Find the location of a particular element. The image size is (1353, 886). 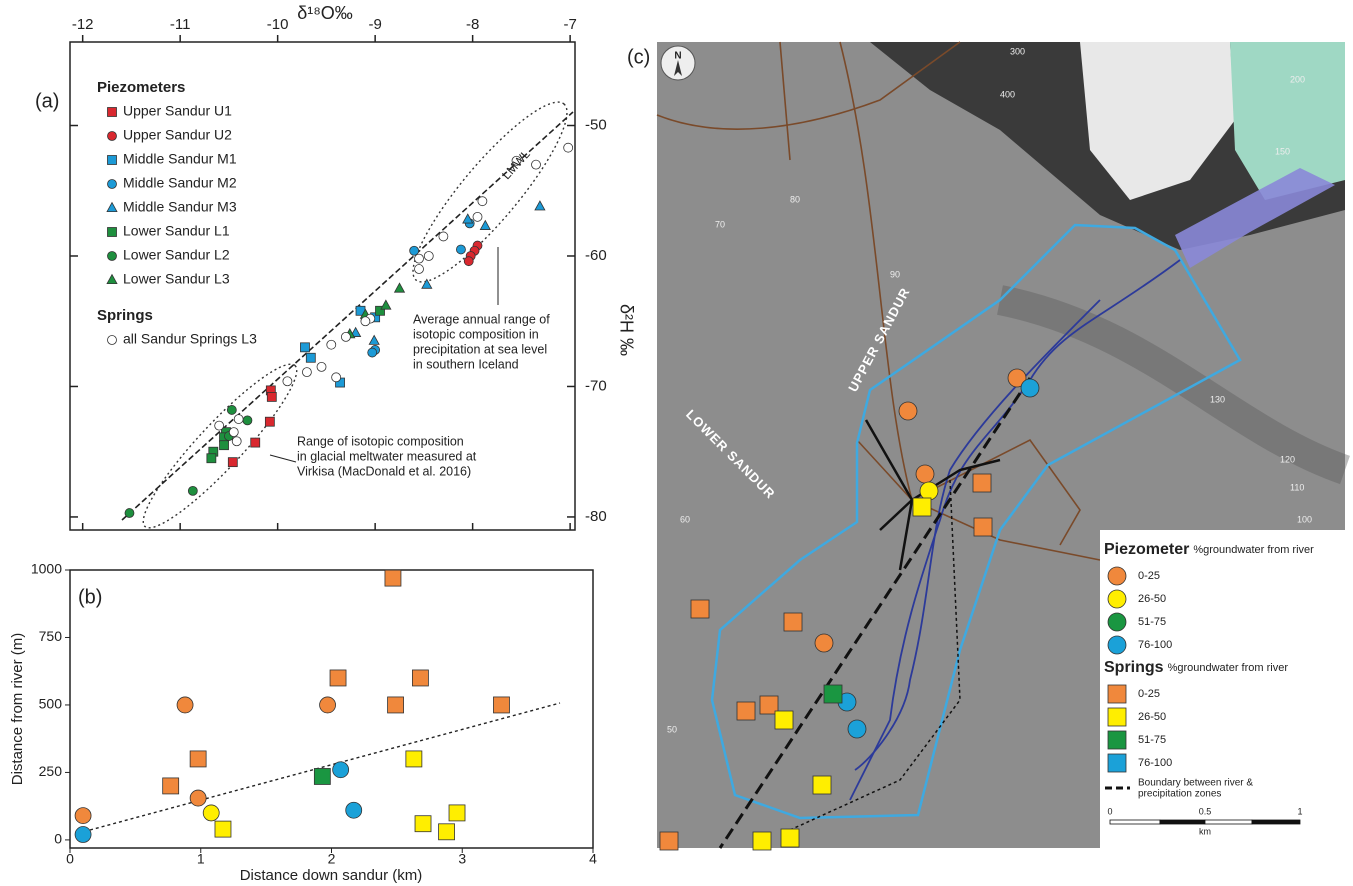

contour-label: 60 is located at coordinates (685, 519).